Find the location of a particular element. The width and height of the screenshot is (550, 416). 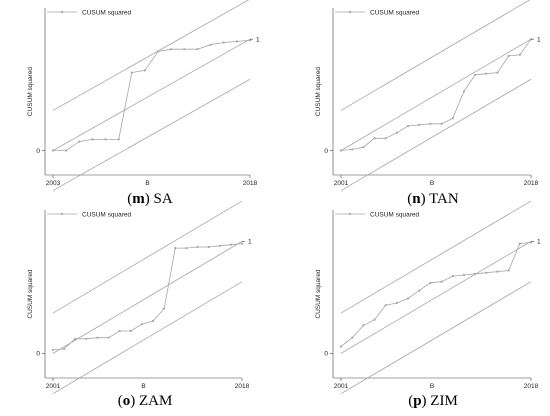

x-tick-label: 2001 is located at coordinates (341, 183).